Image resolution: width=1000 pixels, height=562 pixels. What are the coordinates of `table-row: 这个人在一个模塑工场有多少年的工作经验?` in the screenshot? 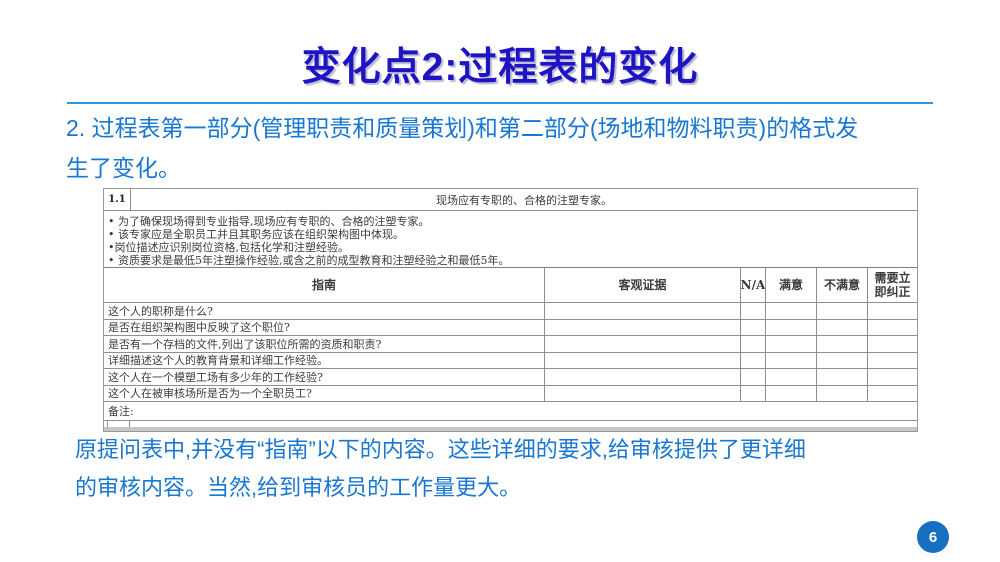 It's located at (510, 377).